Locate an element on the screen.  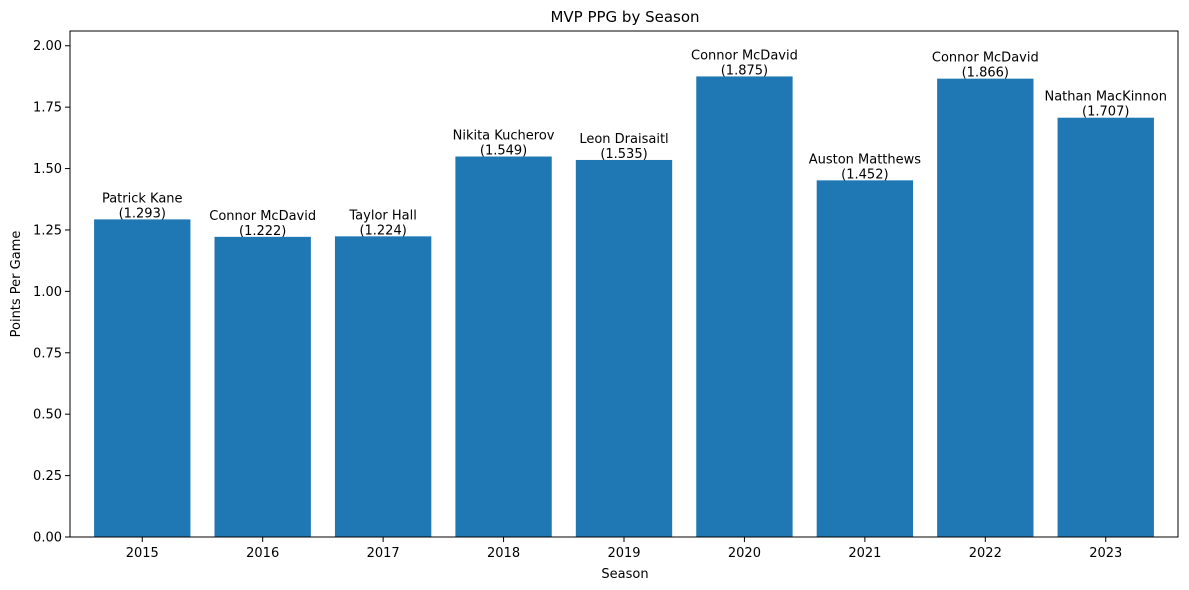
bar-2021 is located at coordinates (865, 358).